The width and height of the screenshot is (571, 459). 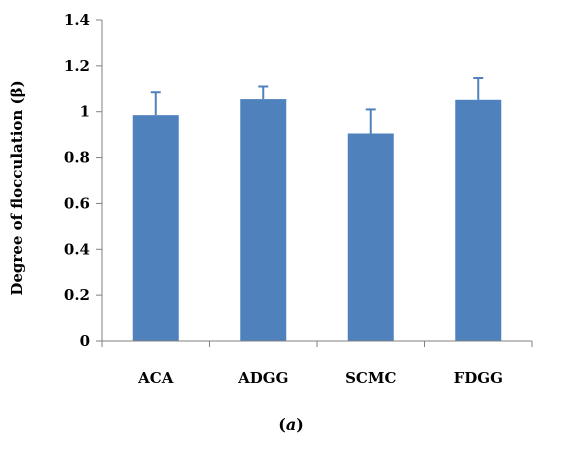 What do you see at coordinates (77, 66) in the screenshot?
I see `y-tick-label: 1.2` at bounding box center [77, 66].